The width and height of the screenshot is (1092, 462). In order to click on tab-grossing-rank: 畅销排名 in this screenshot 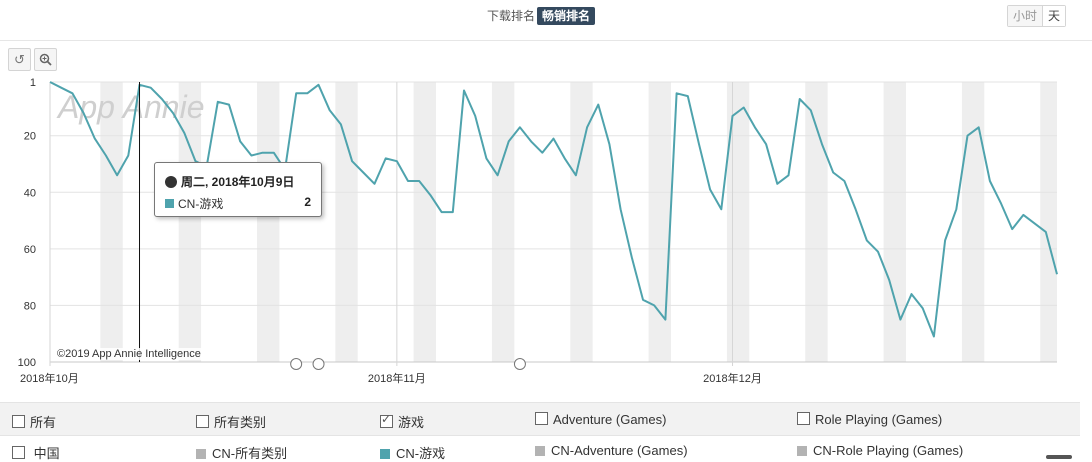, I will do `click(566, 16)`.